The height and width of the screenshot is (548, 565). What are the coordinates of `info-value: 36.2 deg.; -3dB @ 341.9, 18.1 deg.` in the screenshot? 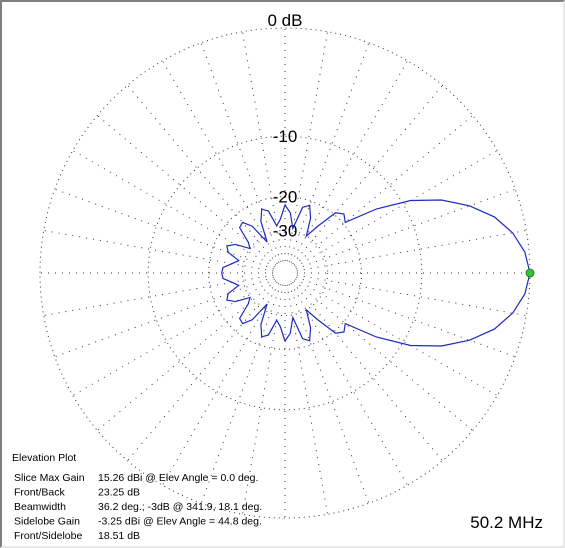 It's located at (180, 507).